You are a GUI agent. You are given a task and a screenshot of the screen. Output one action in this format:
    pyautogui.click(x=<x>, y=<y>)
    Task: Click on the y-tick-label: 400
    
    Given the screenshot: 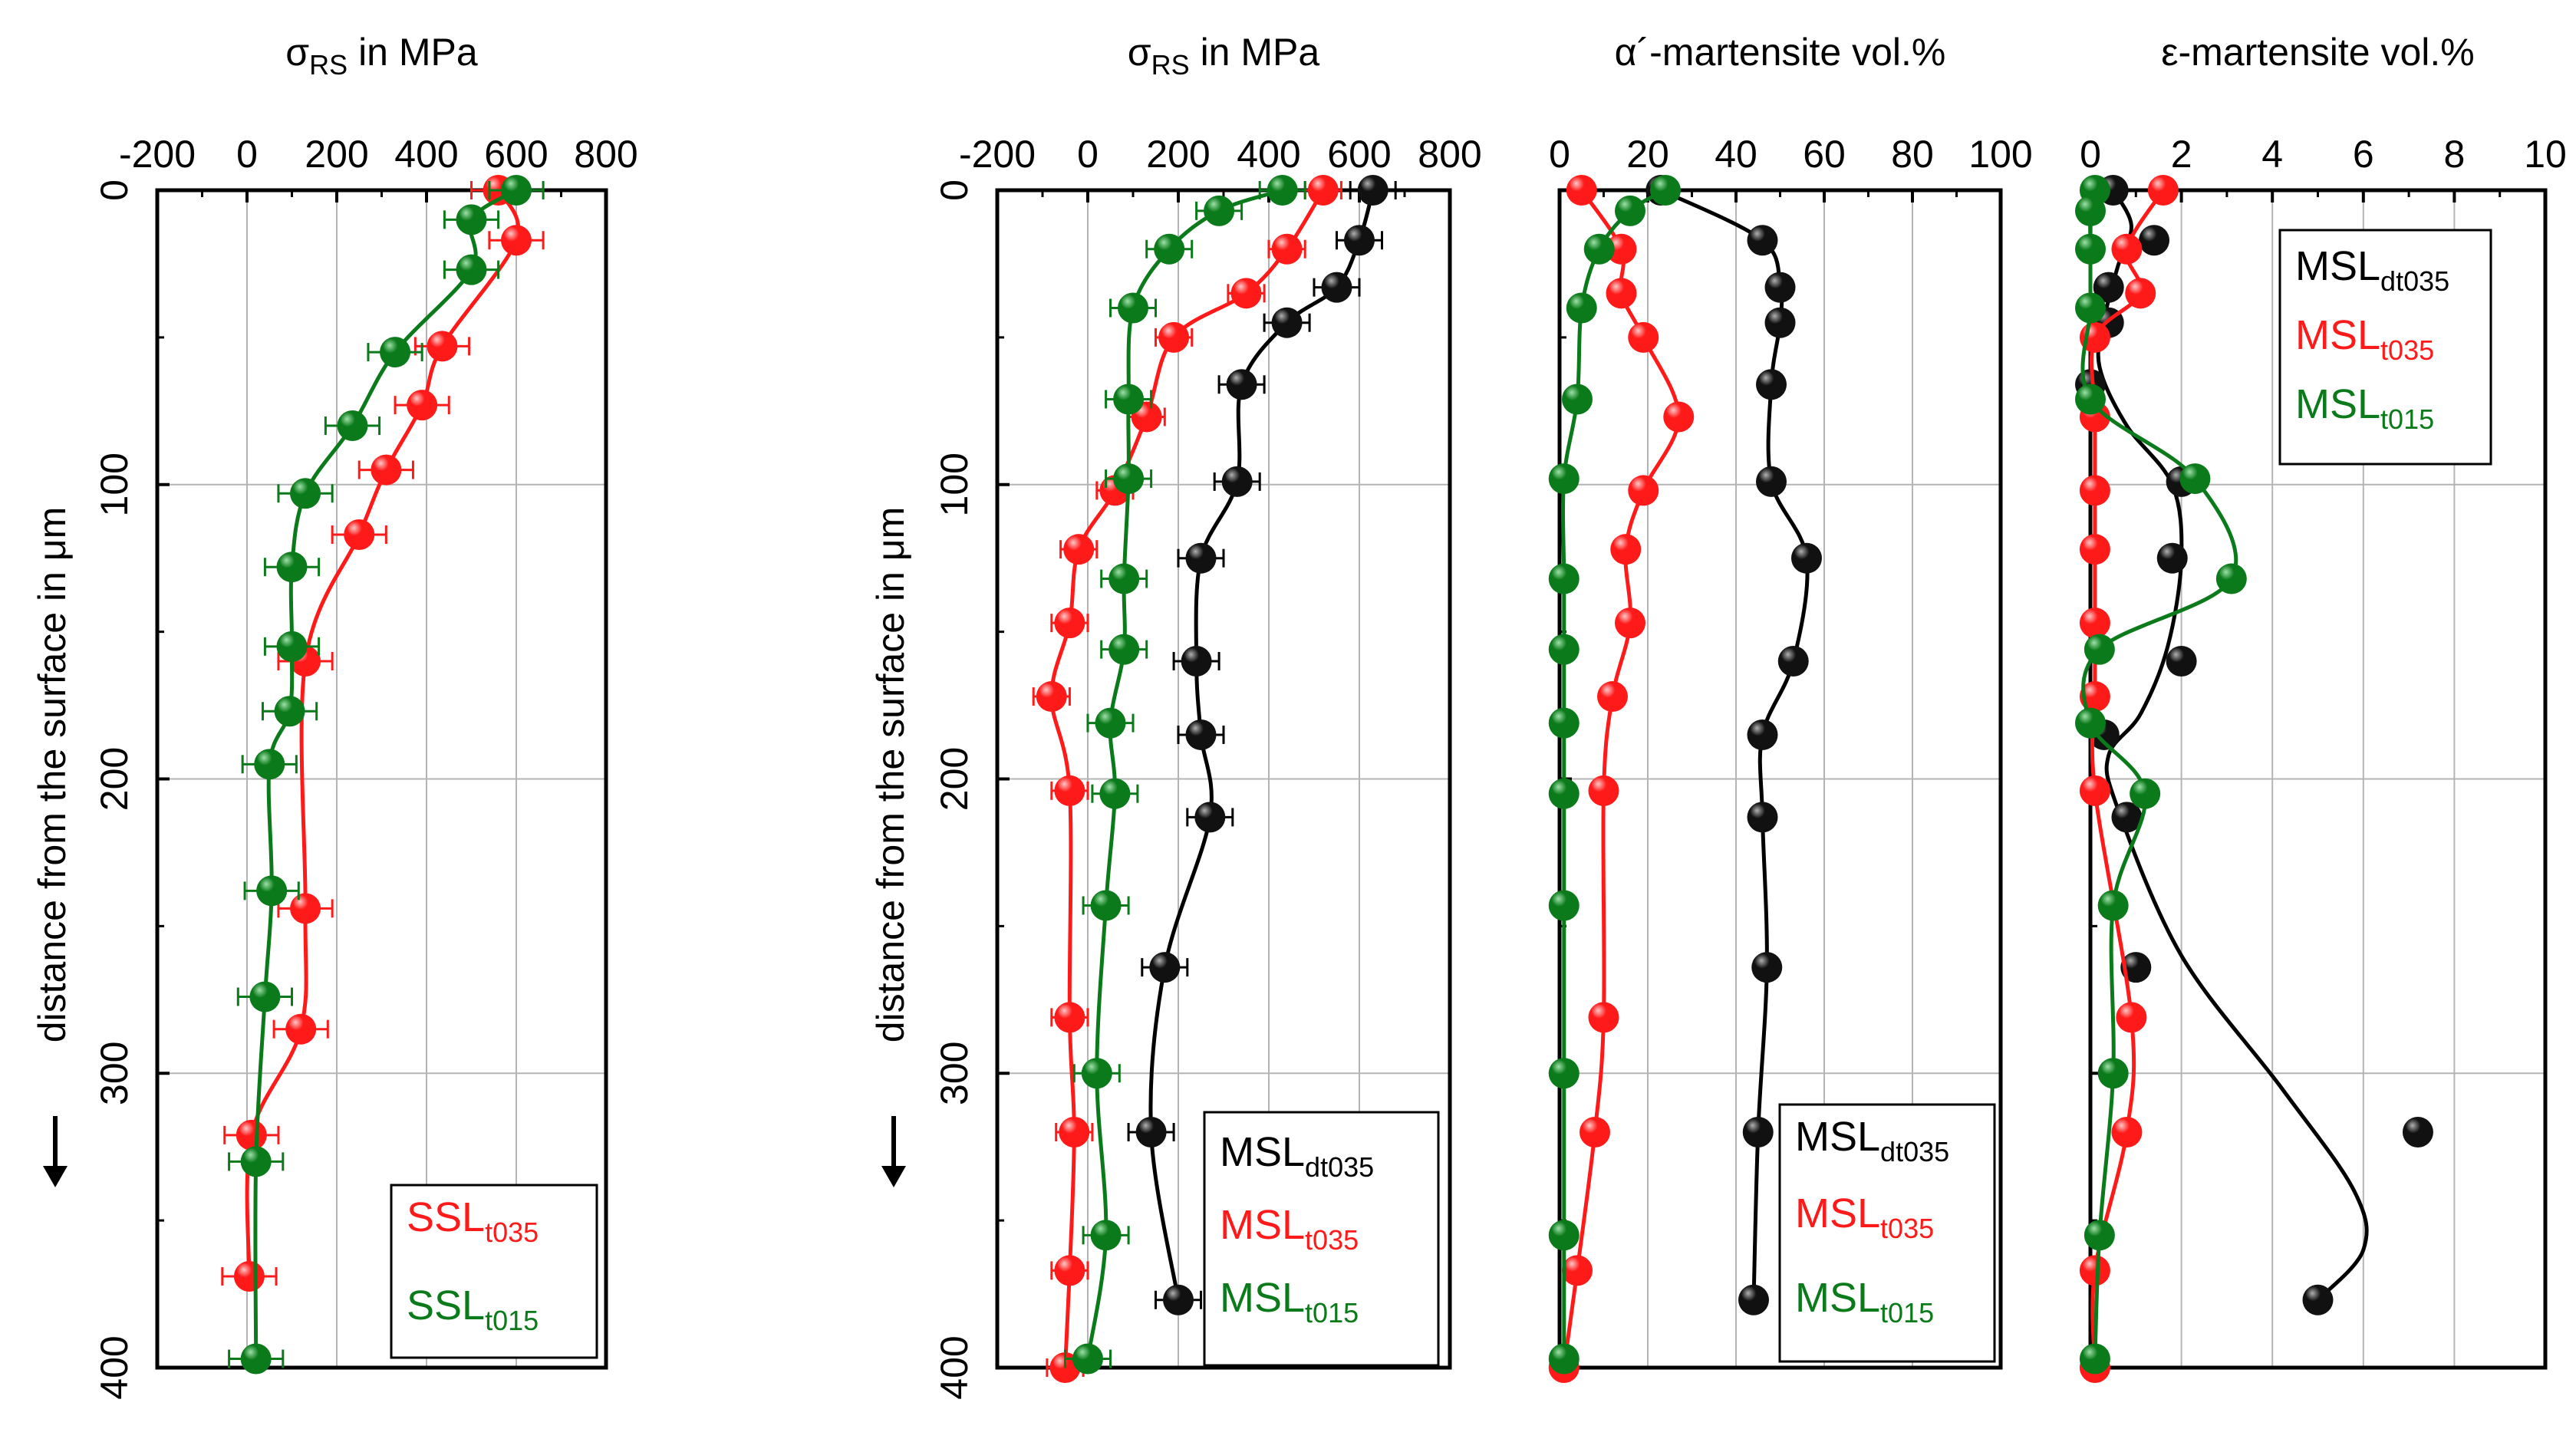 What is the action you would take?
    pyautogui.click(x=954, y=1367)
    